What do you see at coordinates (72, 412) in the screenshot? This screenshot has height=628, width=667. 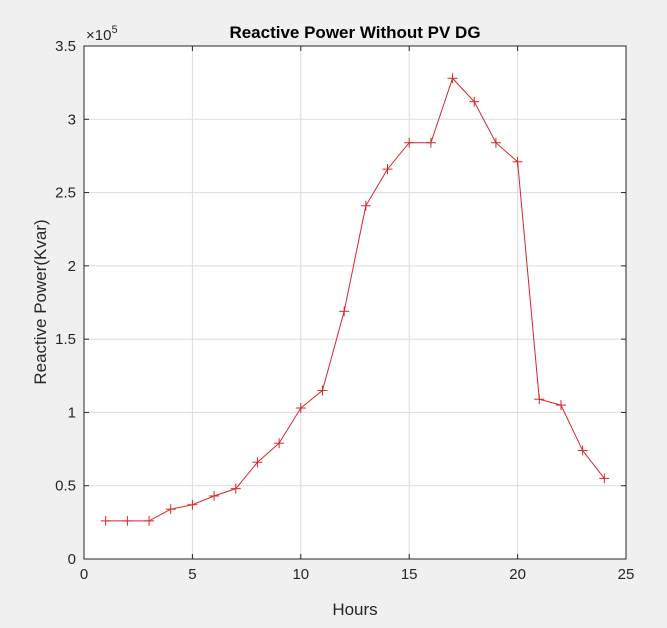 I see `y-tick-label: 1` at bounding box center [72, 412].